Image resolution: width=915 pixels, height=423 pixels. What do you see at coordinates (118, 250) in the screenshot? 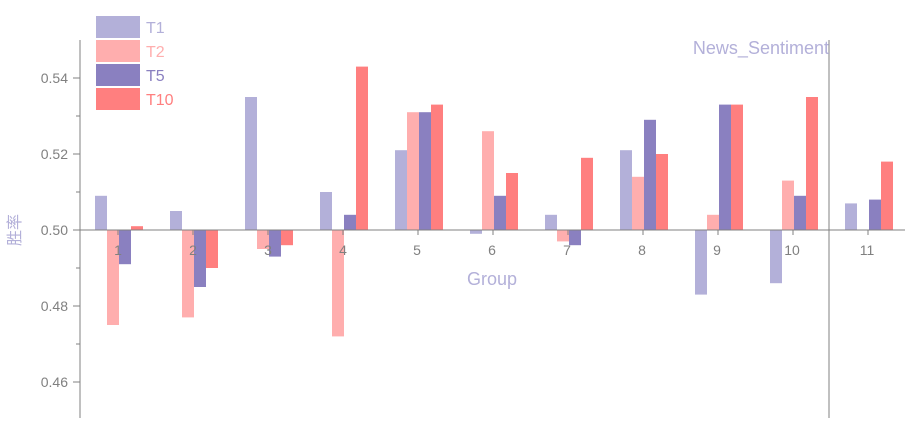
I see `x-tick-label: 1` at bounding box center [118, 250].